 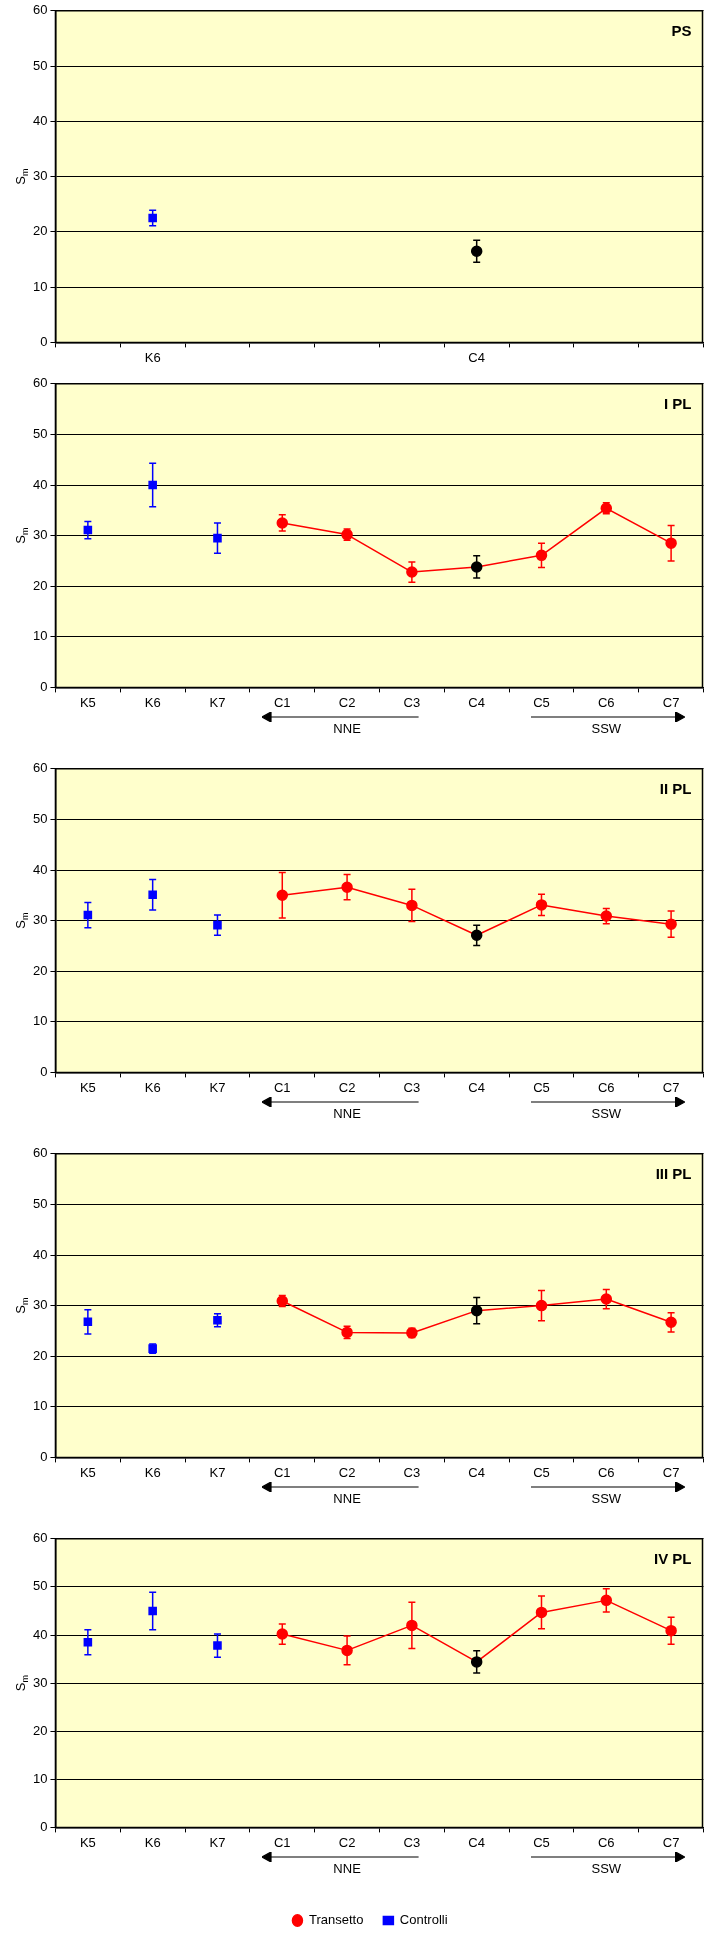 I want to click on text: III PL, so click(x=673, y=1174).